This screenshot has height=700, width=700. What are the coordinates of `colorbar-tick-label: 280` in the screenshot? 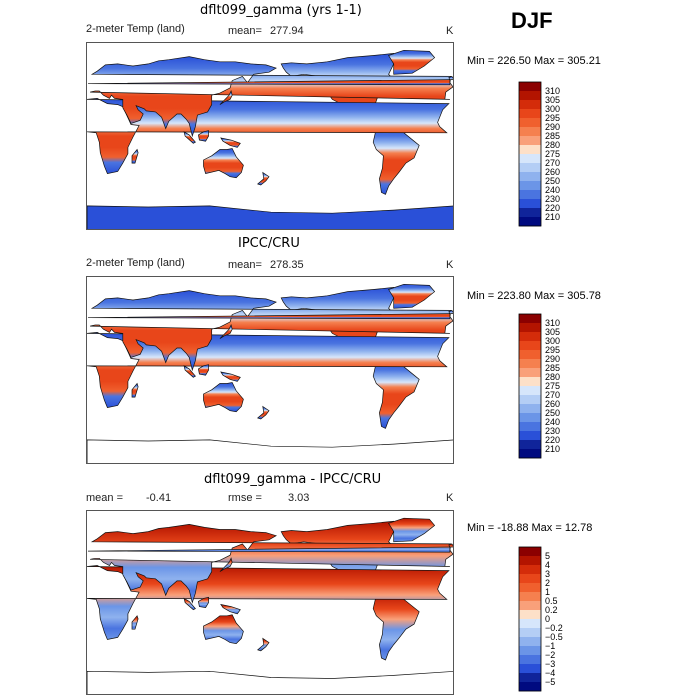 It's located at (552, 145).